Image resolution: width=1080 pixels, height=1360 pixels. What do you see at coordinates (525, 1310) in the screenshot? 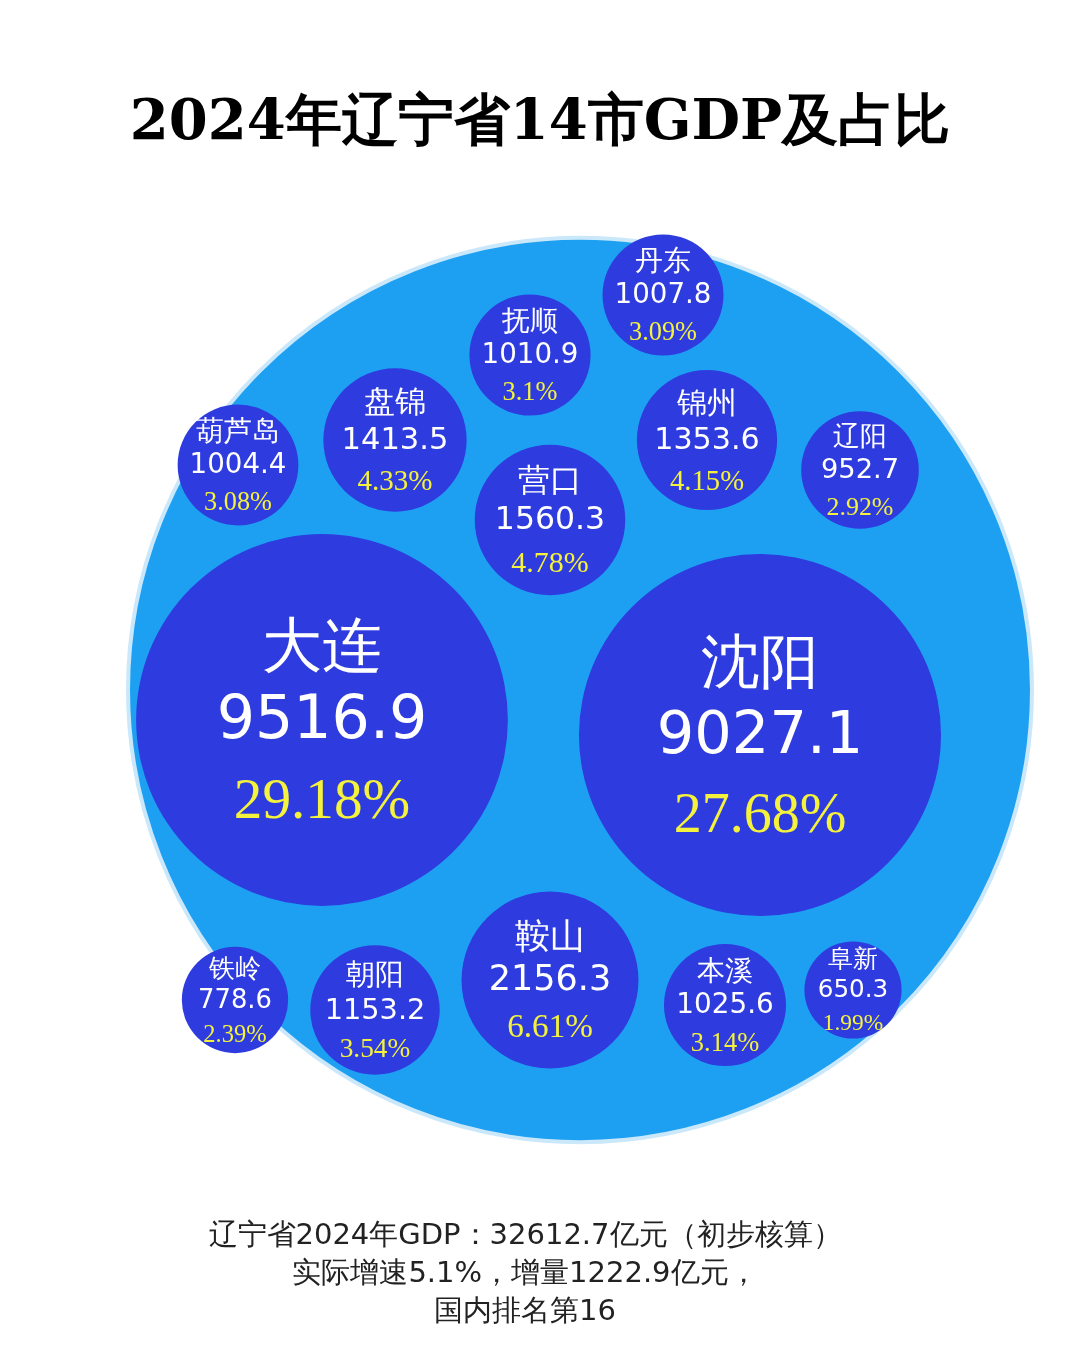
I see `text: 国内排名第16` at bounding box center [525, 1310].